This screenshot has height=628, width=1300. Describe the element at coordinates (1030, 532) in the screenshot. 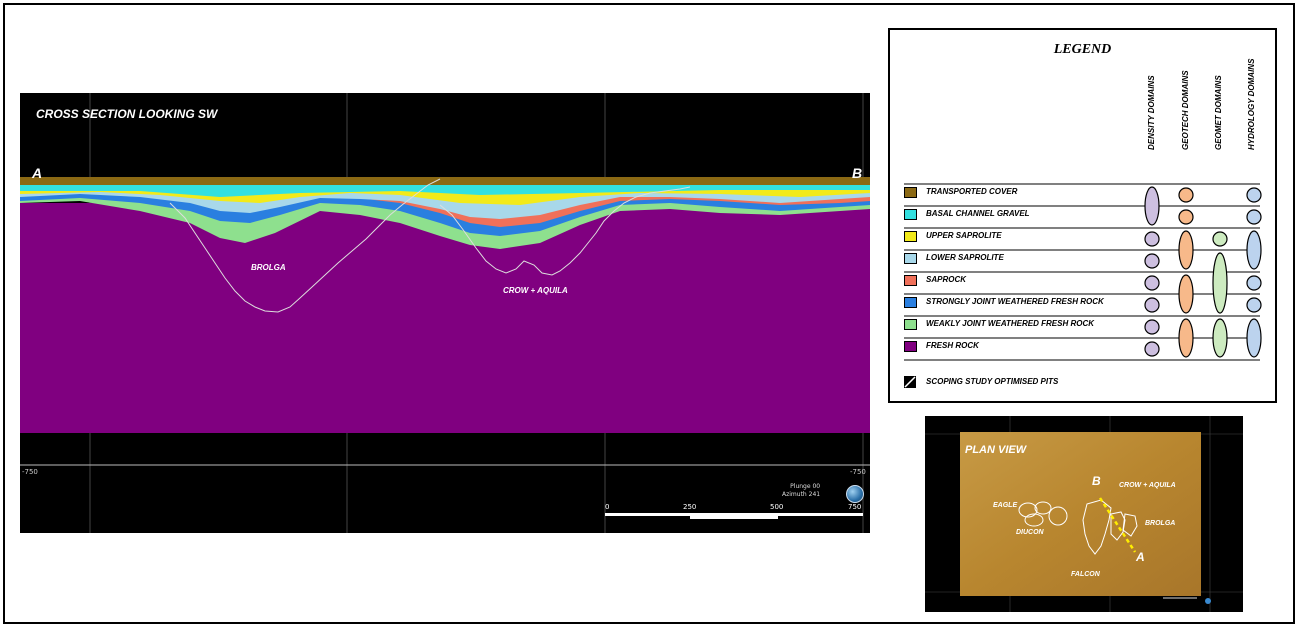

I see `plan-label-diucon: DIUCON` at that location.